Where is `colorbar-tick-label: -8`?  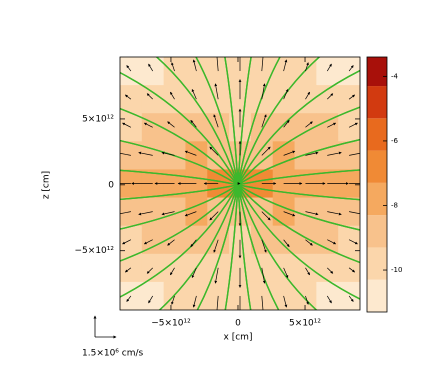
colorbar-tick-label: -8 is located at coordinates (394, 205).